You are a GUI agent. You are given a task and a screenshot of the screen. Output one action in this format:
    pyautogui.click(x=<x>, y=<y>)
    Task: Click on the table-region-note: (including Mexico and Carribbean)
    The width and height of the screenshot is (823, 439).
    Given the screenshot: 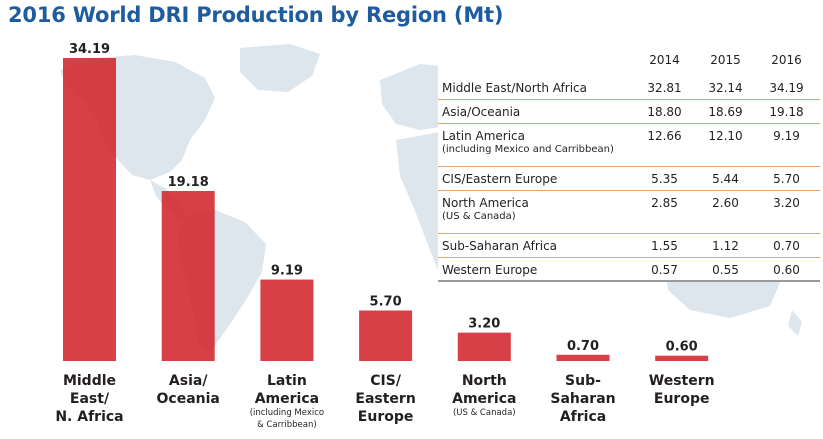 What is the action you would take?
    pyautogui.click(x=528, y=149)
    